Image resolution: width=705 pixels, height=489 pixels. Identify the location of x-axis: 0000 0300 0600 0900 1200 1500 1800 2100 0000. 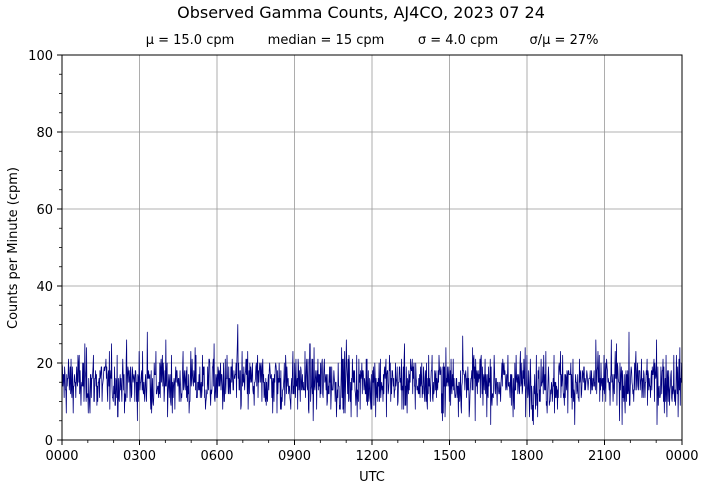
(372, 452).